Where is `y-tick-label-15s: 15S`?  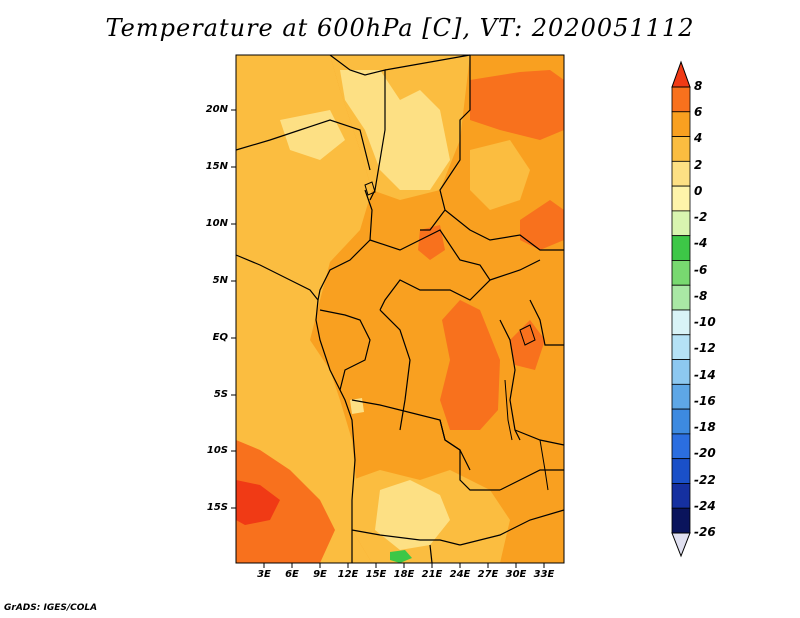
y-tick-label-15s: 15S is located at coordinates (217, 507).